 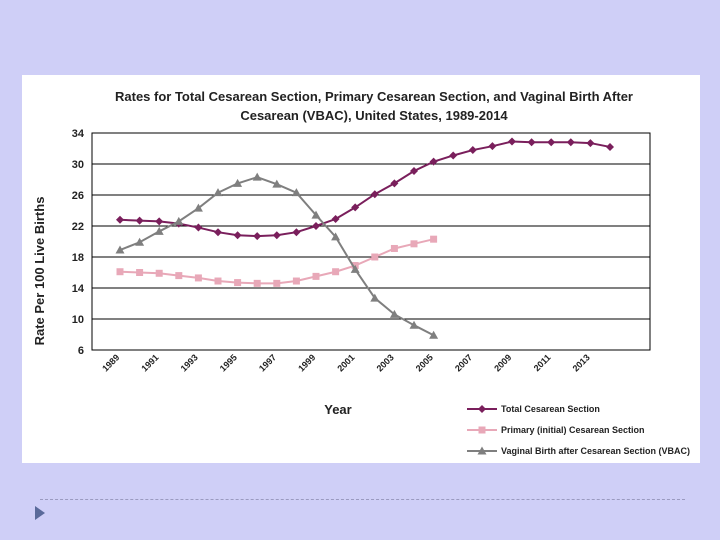 I want to click on x-tick-label: 2009, so click(x=502, y=362).